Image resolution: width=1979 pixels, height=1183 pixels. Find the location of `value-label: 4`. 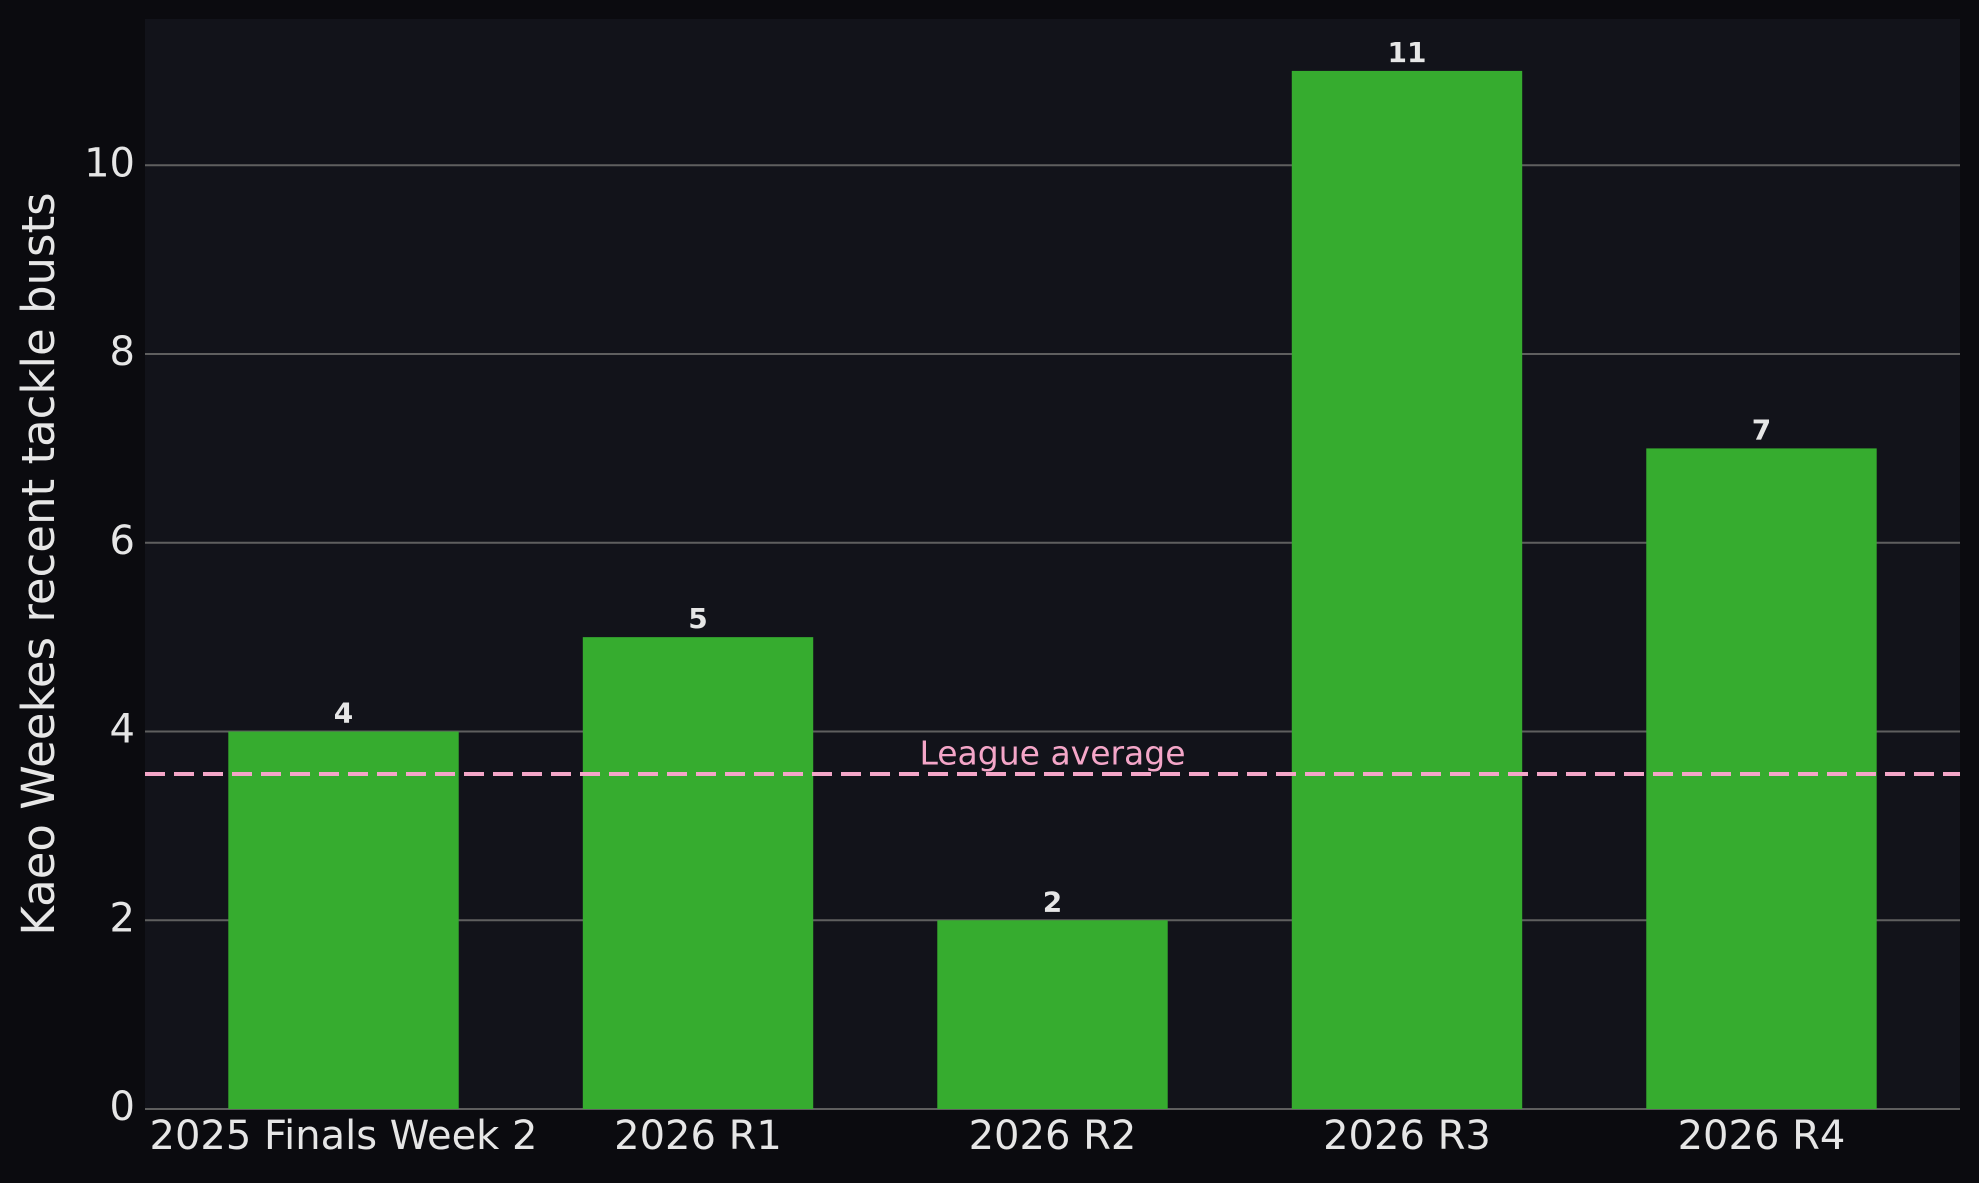

value-label: 4 is located at coordinates (343, 713).